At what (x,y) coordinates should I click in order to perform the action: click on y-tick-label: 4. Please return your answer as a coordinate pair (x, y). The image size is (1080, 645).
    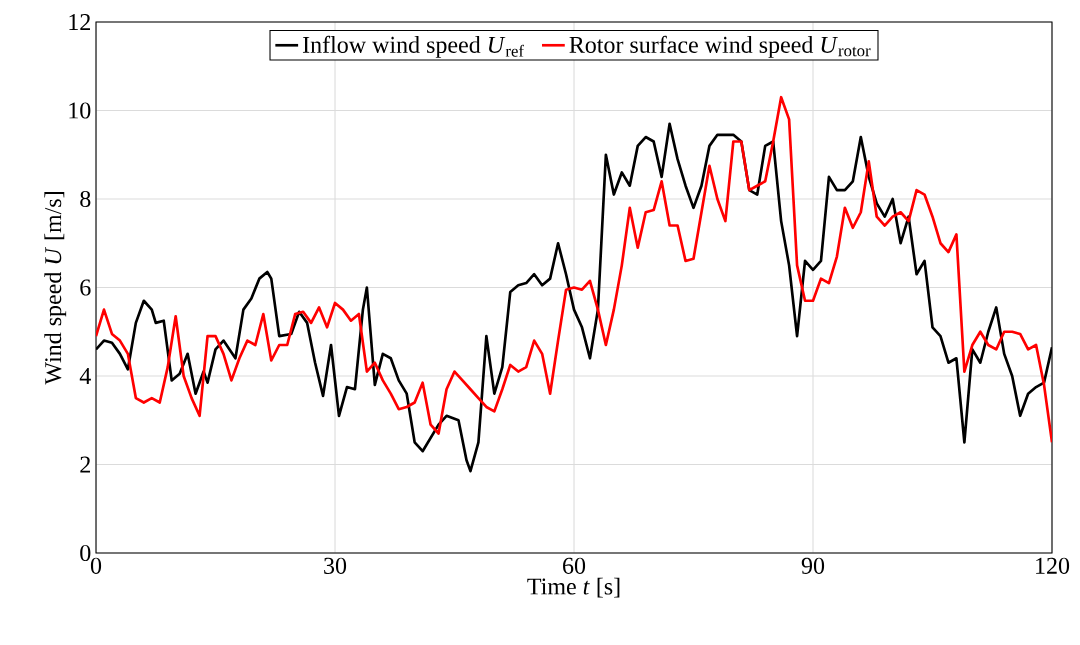
    Looking at the image, I should click on (85, 376).